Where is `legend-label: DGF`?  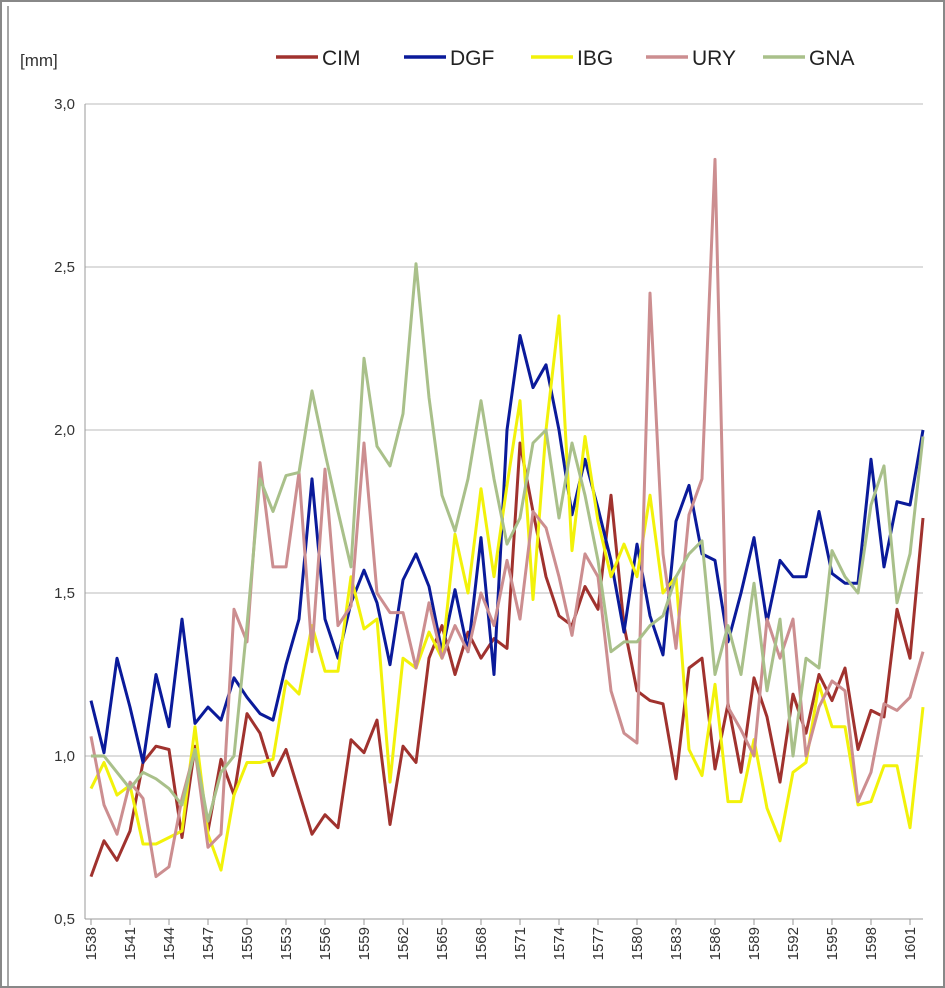
legend-label: DGF is located at coordinates (472, 58).